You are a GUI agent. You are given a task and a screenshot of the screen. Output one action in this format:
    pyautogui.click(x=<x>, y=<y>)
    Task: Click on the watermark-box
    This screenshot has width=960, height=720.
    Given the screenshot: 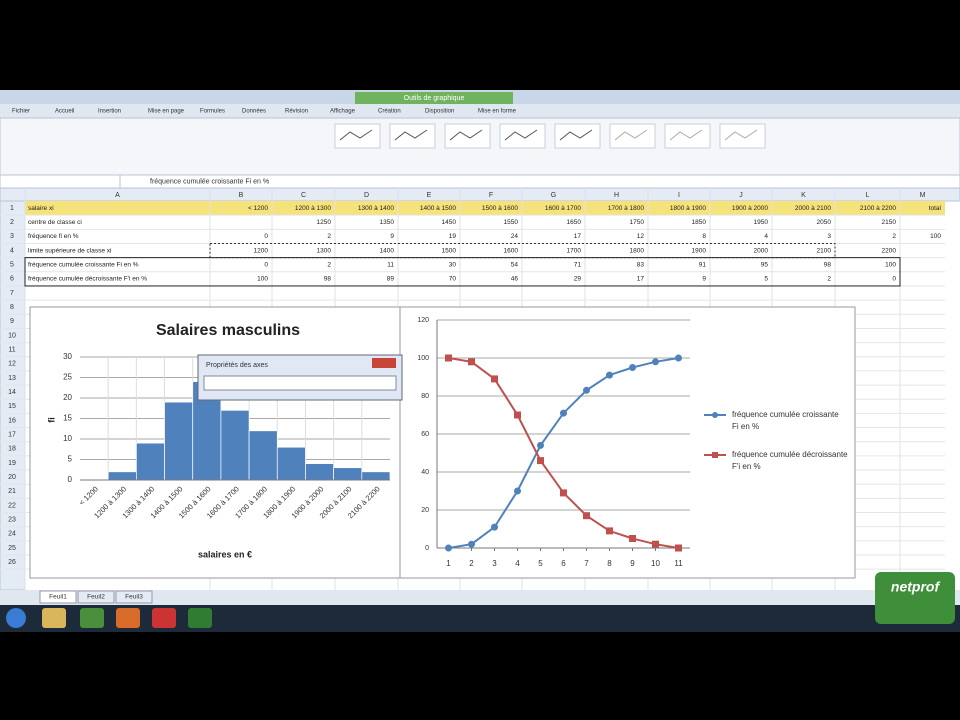 What is the action you would take?
    pyautogui.click(x=915, y=598)
    